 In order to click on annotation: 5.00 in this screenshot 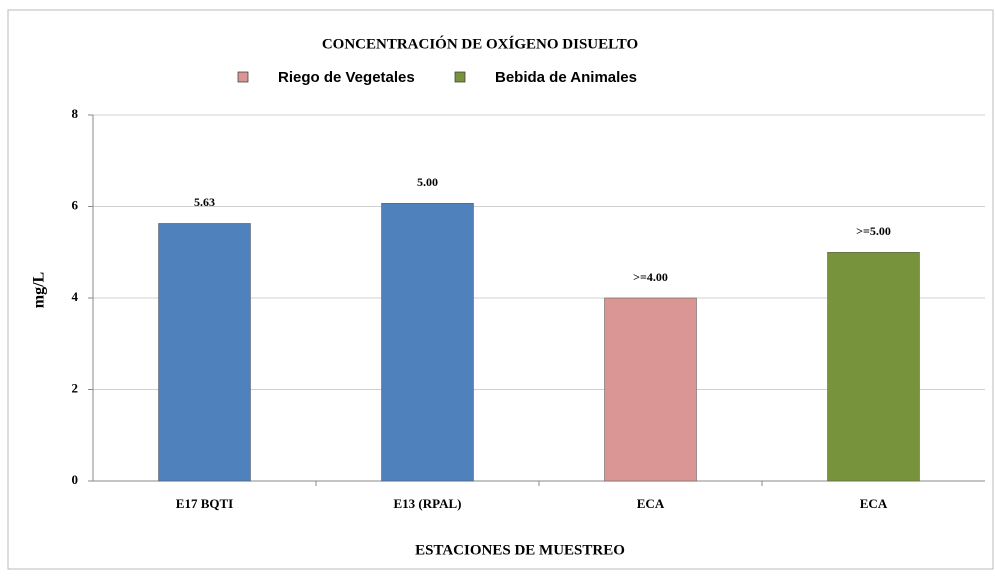, I will do `click(427, 182)`.